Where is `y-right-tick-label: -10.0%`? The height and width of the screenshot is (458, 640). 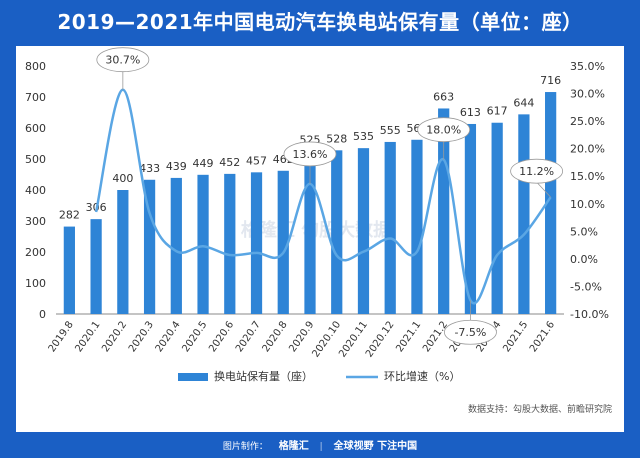 y-right-tick-label: -10.0% is located at coordinates (589, 314).